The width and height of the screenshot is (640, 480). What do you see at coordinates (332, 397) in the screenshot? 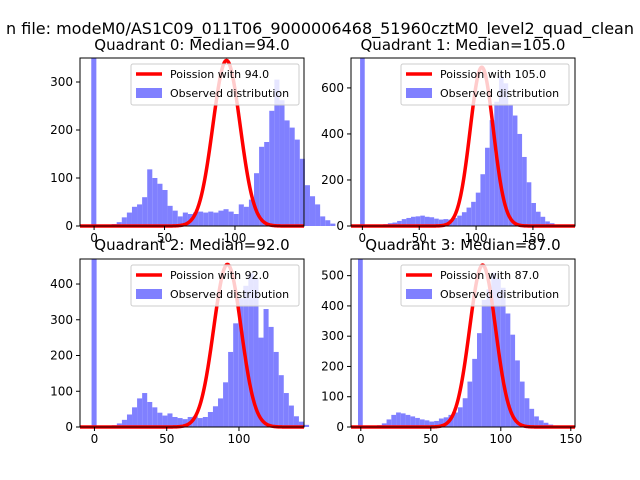
I see `y-tick-label: 100` at bounding box center [332, 397].